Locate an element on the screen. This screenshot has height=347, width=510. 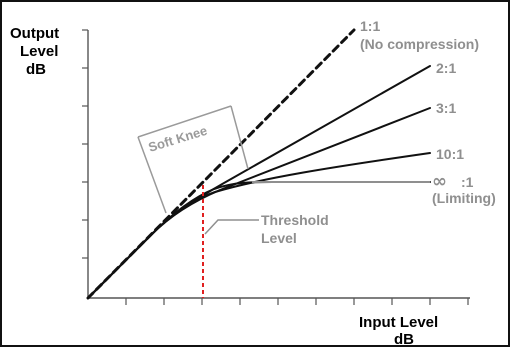
y-axis-label: Output Level dB is located at coordinates (36, 51).